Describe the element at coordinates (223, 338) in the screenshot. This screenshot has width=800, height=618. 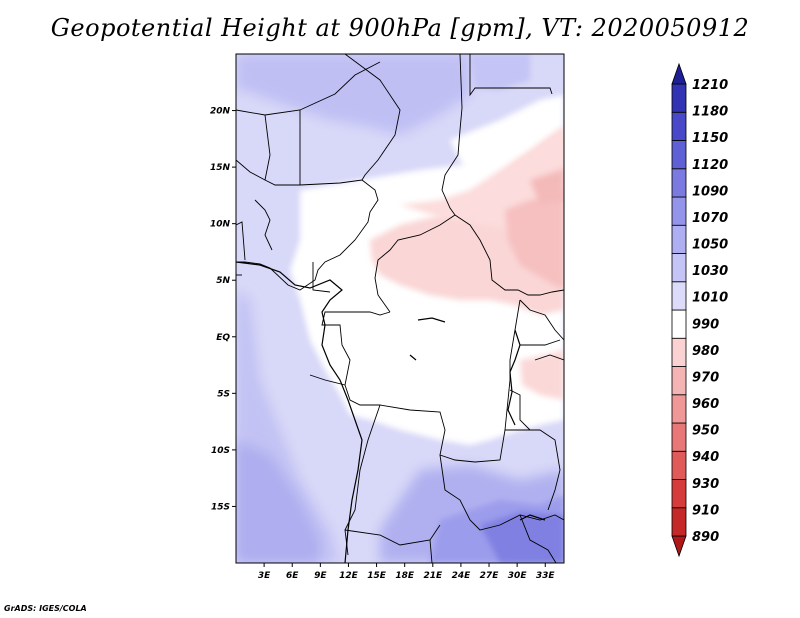
I see `lat-label: EQ` at that location.